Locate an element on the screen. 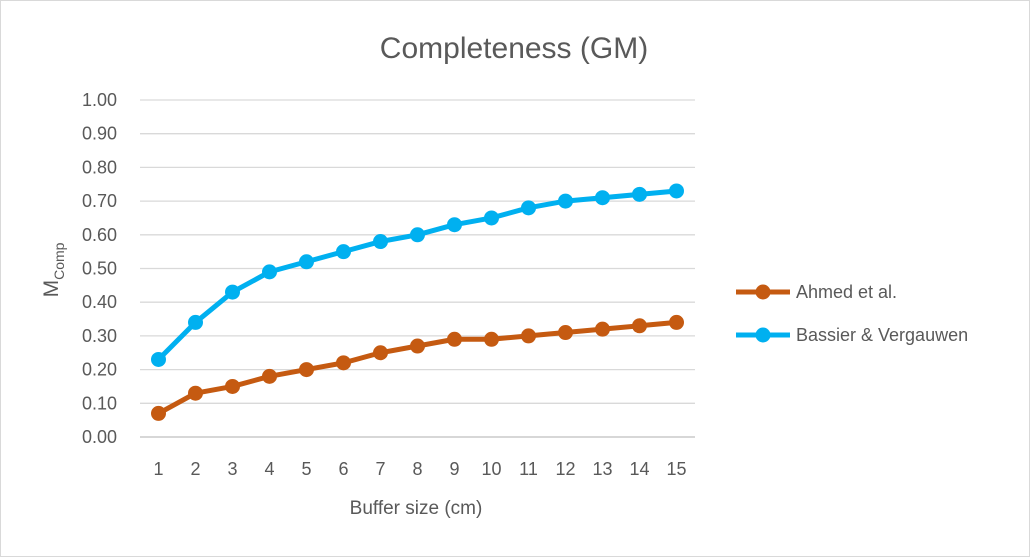  y-tick-label: 0.80 is located at coordinates (99, 167).